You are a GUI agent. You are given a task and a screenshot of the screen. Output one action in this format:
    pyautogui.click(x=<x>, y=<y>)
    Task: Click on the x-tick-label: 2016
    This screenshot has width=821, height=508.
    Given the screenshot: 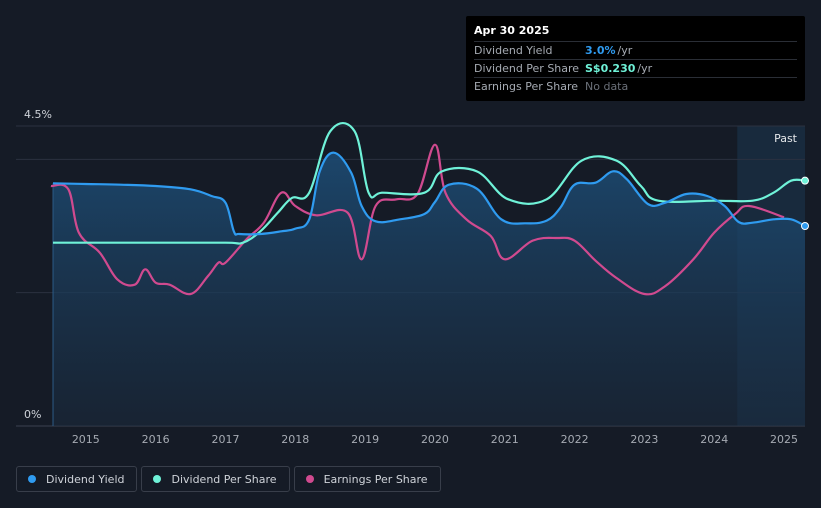 What is the action you would take?
    pyautogui.click(x=156, y=439)
    